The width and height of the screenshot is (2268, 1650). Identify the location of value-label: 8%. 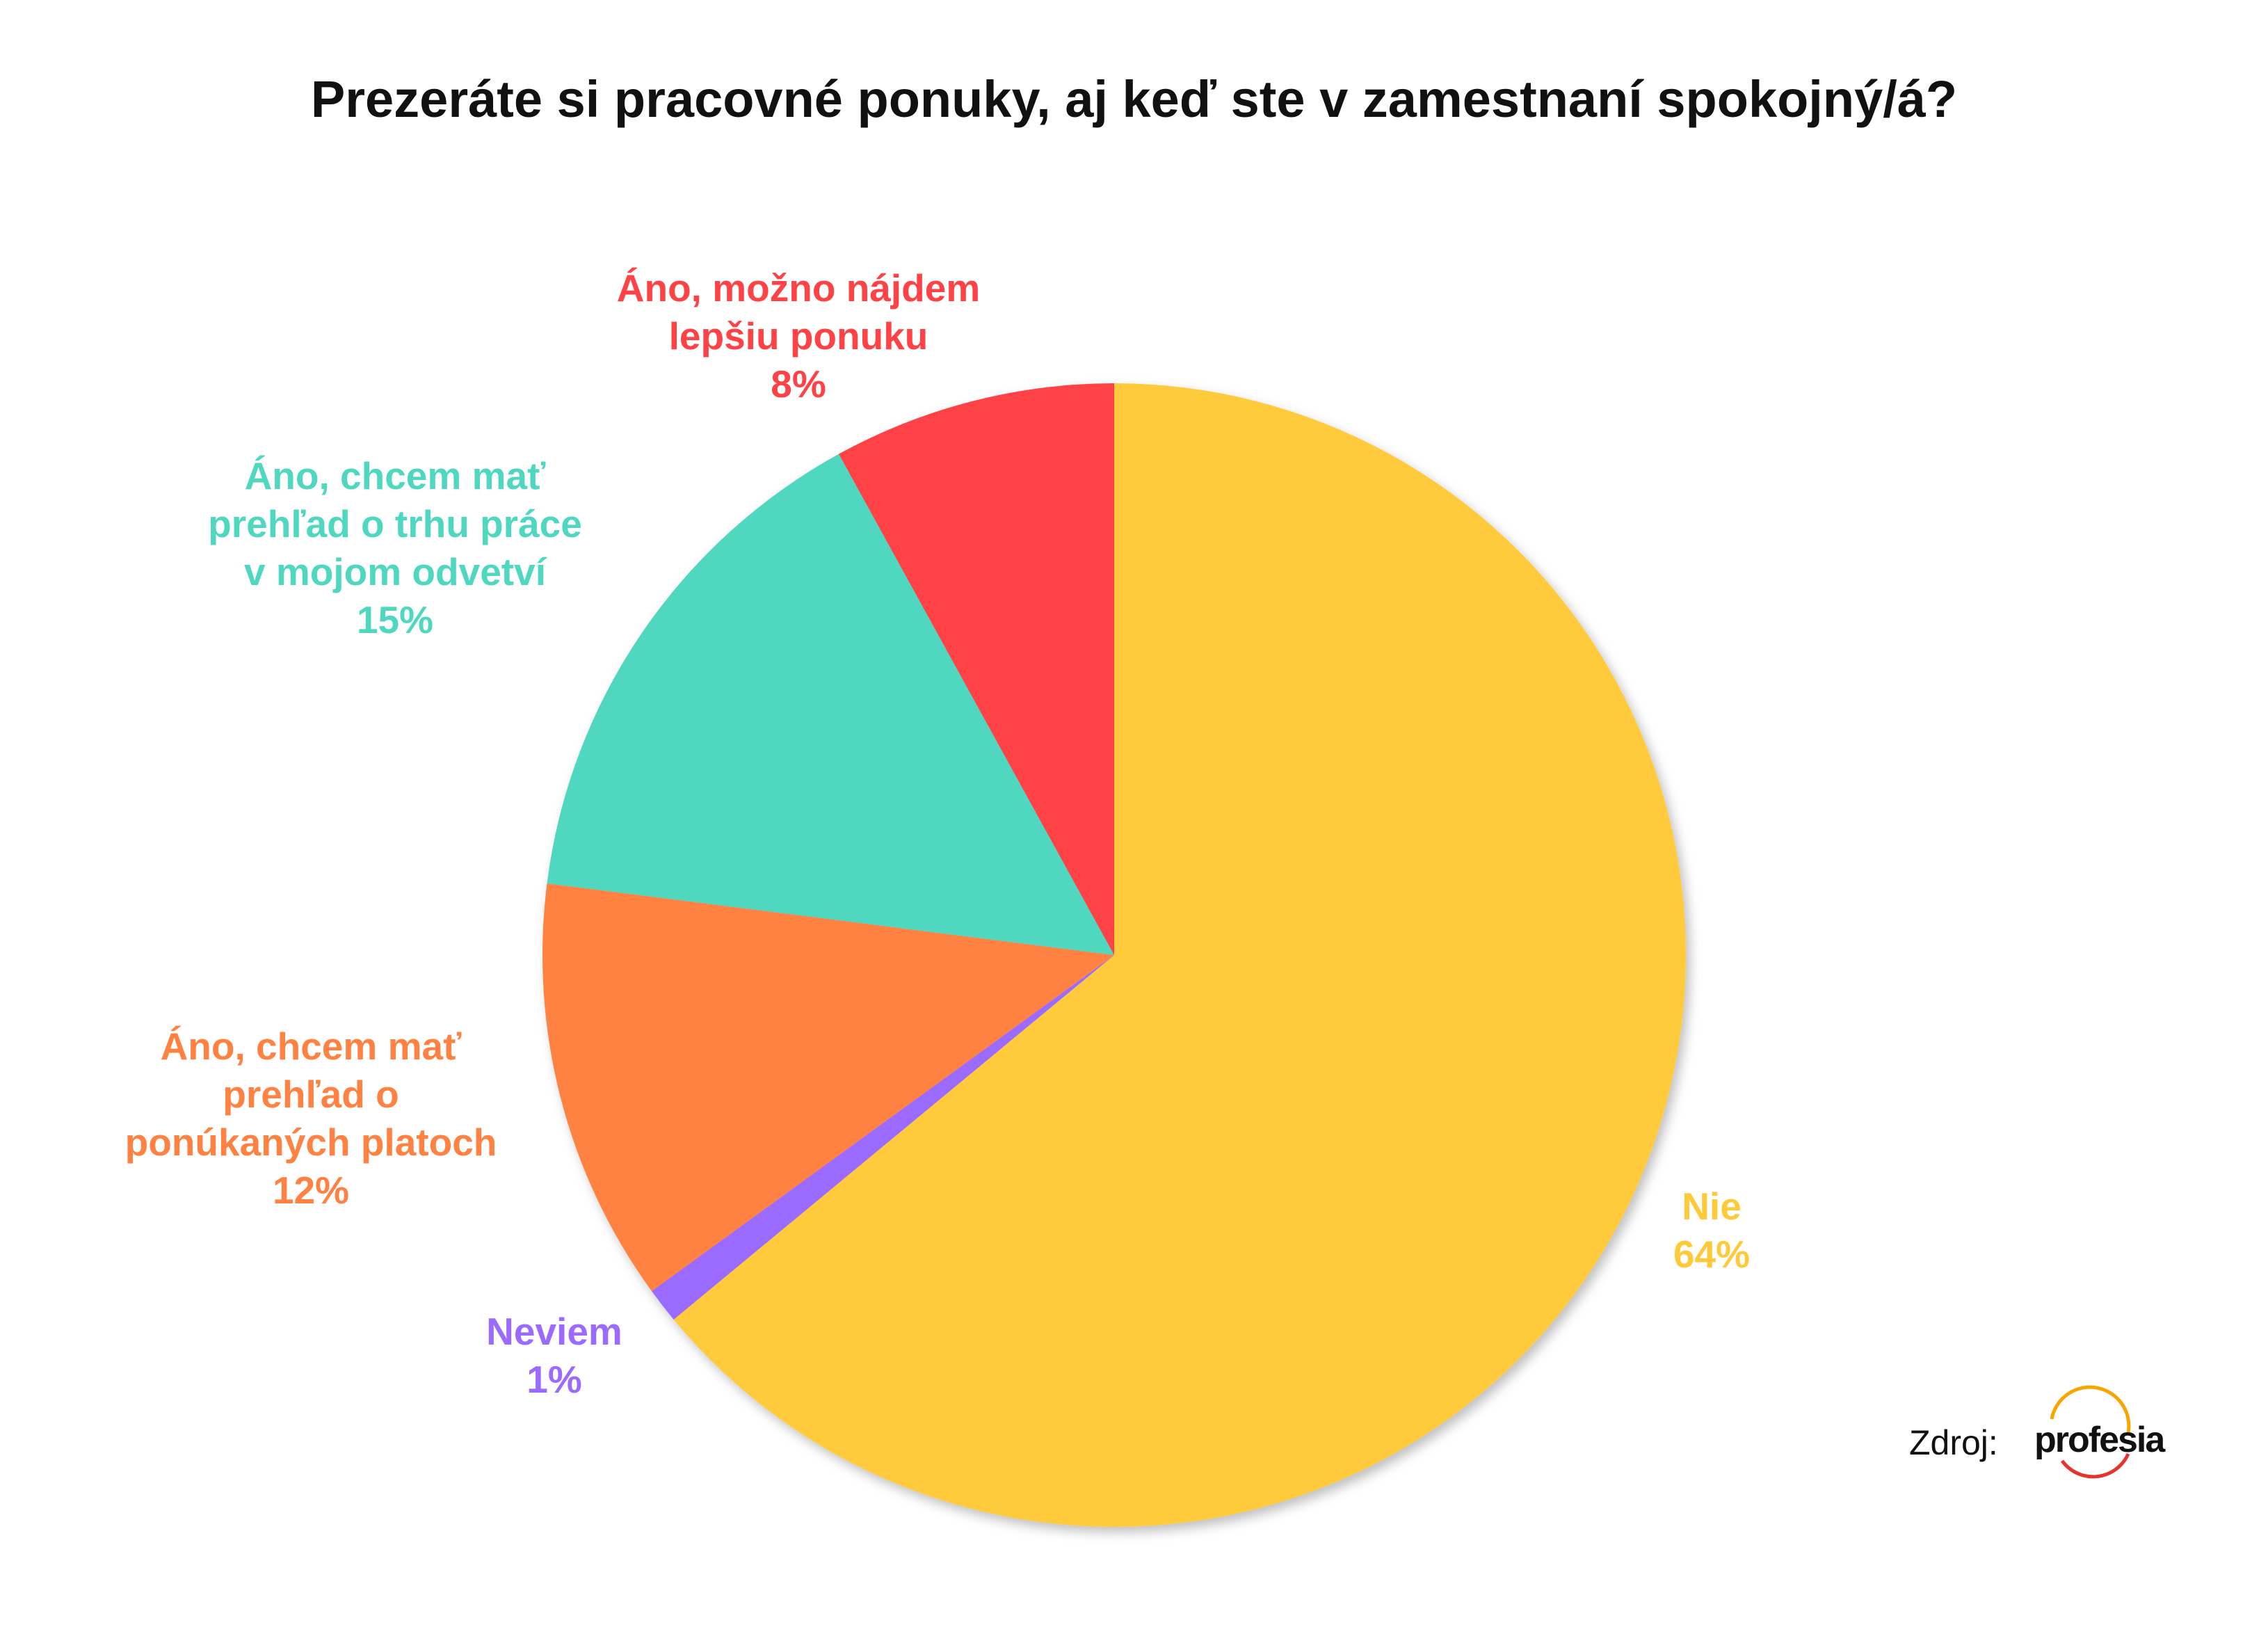
(798, 384).